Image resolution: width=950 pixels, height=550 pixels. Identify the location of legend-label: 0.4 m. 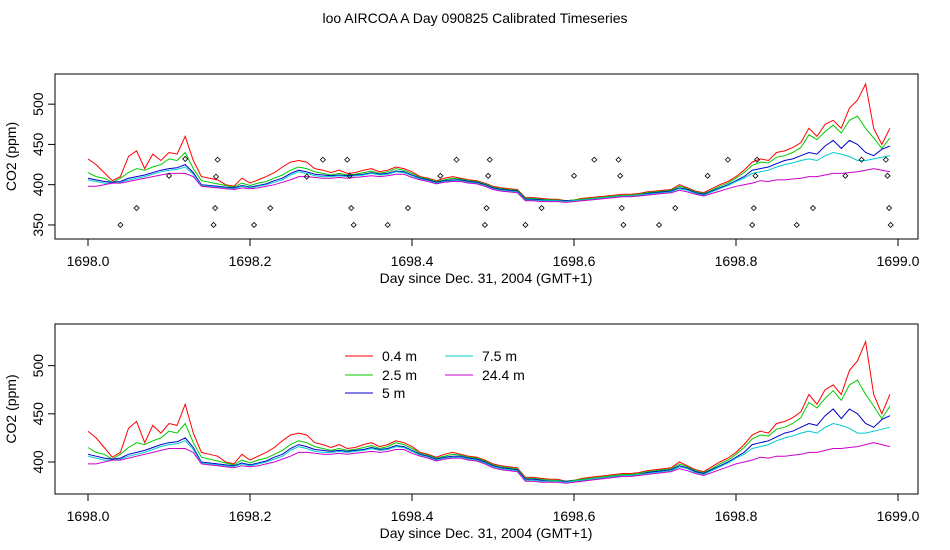
(399, 356).